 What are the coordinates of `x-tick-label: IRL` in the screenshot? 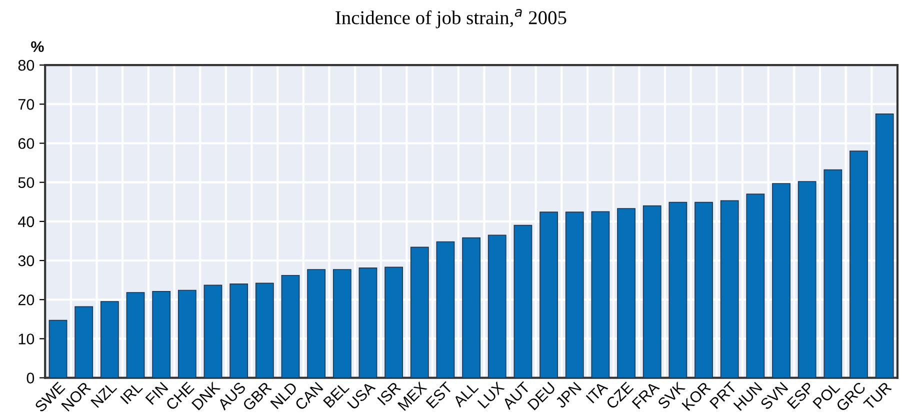 It's located at (131, 392).